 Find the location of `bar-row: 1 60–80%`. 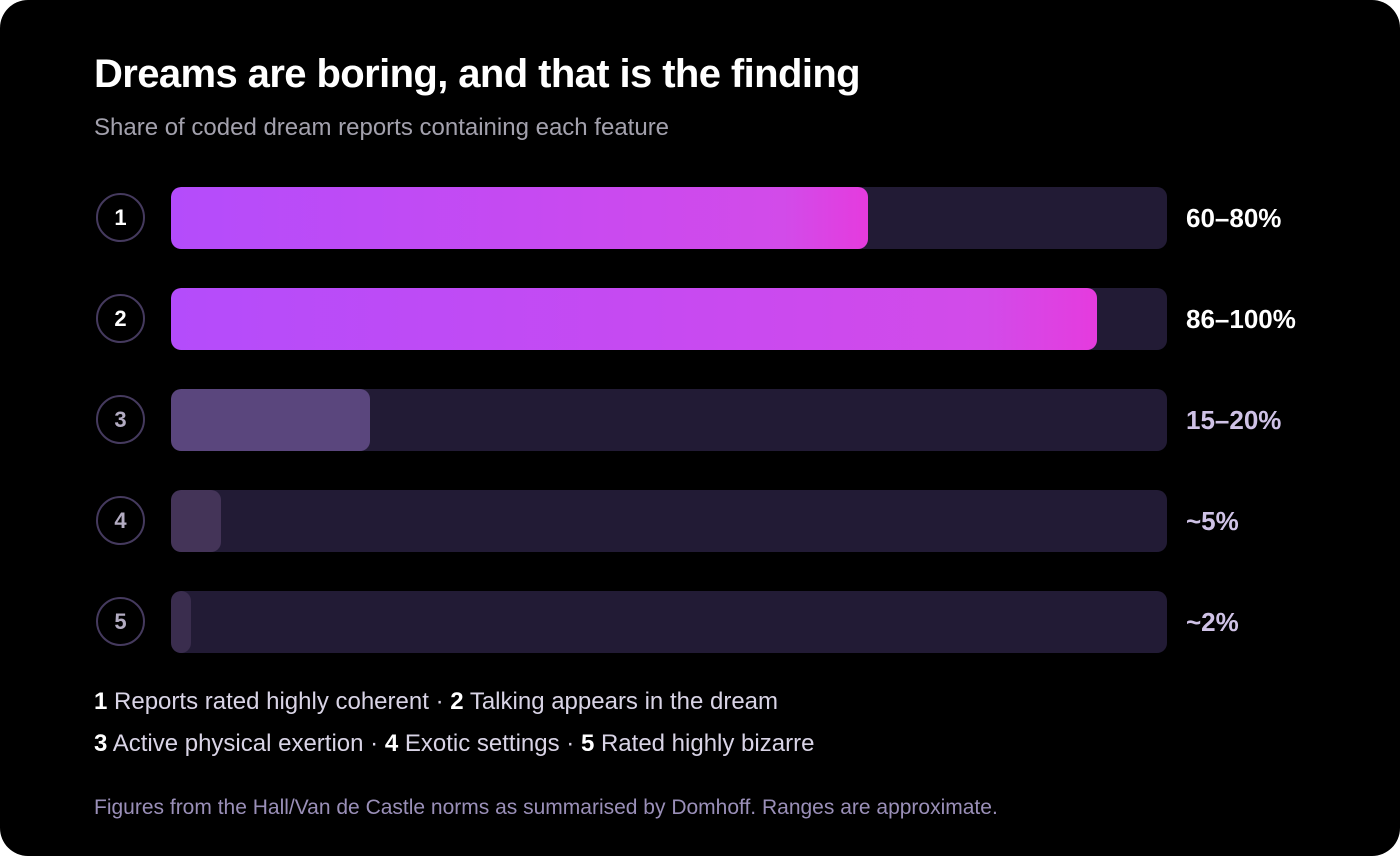

bar-row: 1 60–80% is located at coordinates (700, 218).